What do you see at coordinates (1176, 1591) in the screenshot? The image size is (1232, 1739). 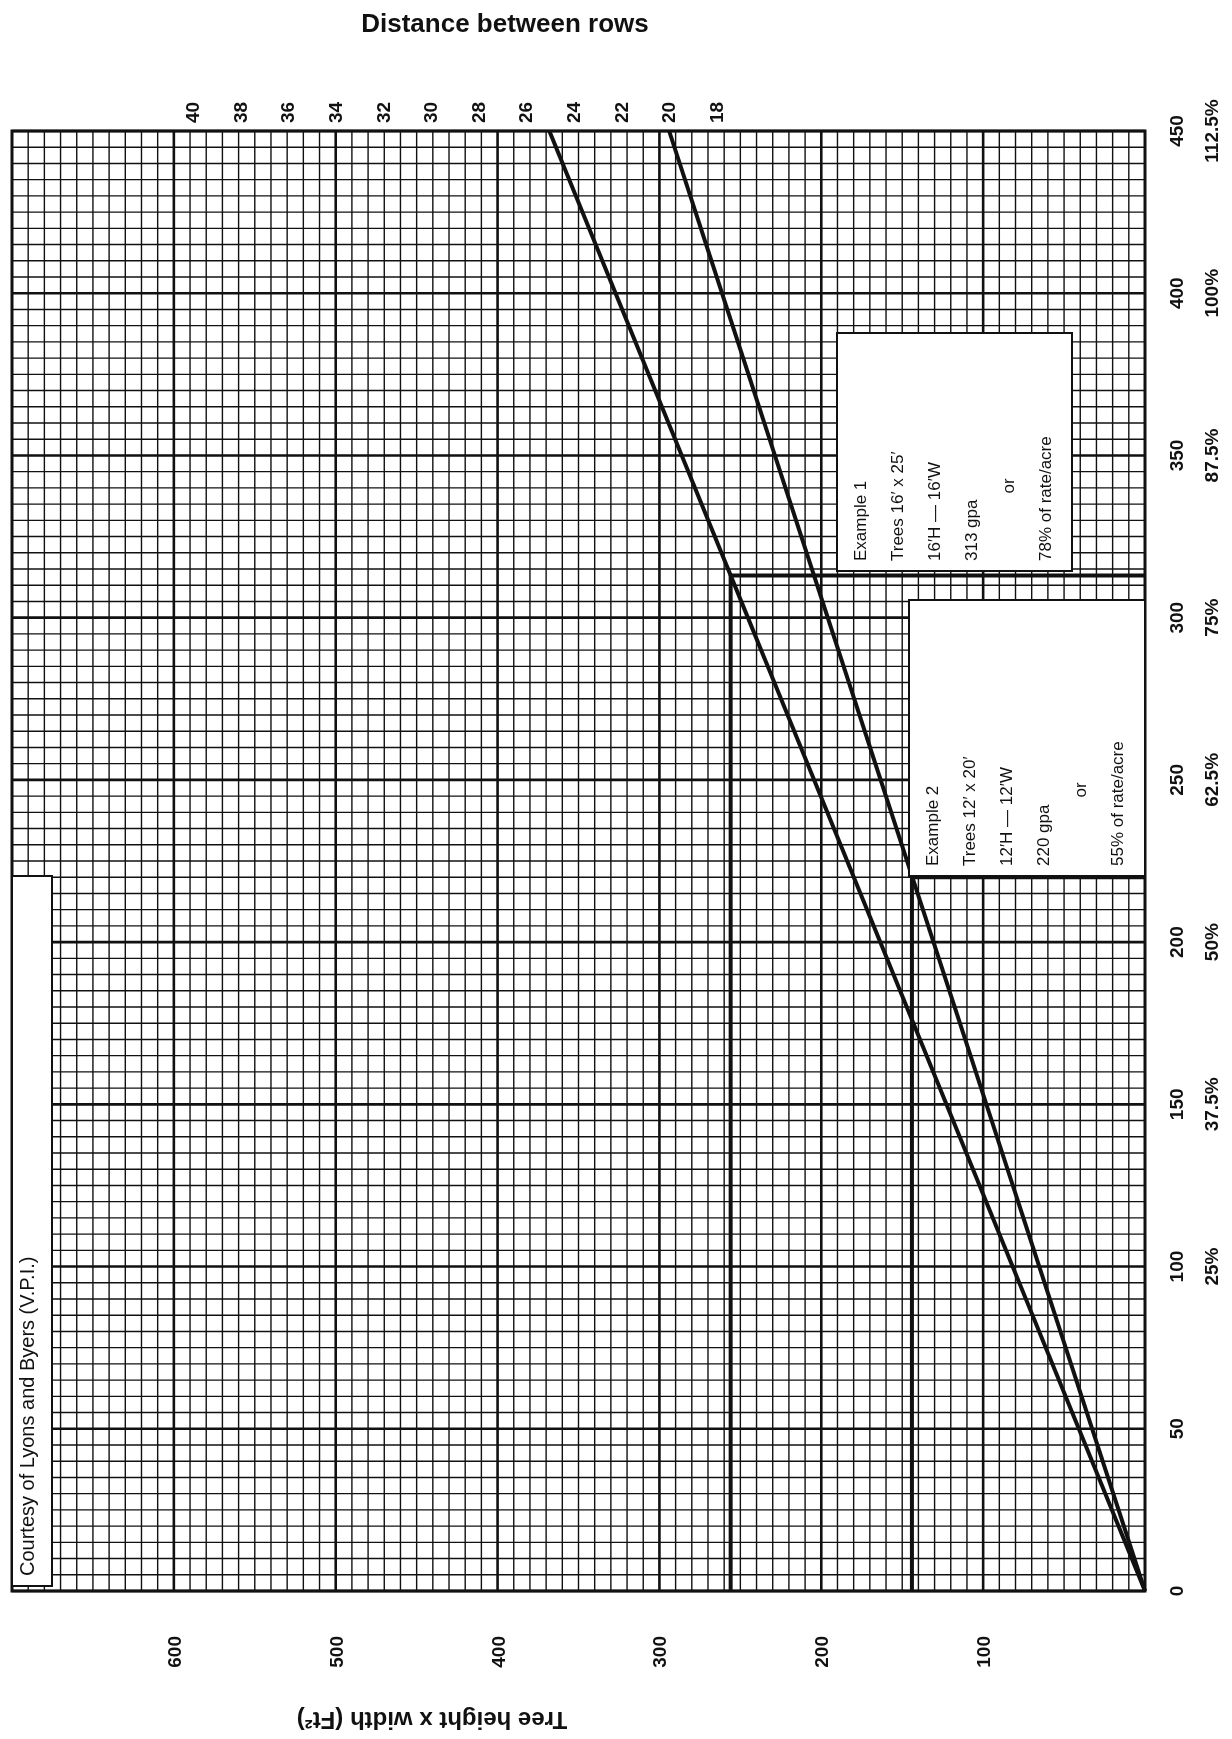 I see `y-tick-label: 0` at bounding box center [1176, 1591].